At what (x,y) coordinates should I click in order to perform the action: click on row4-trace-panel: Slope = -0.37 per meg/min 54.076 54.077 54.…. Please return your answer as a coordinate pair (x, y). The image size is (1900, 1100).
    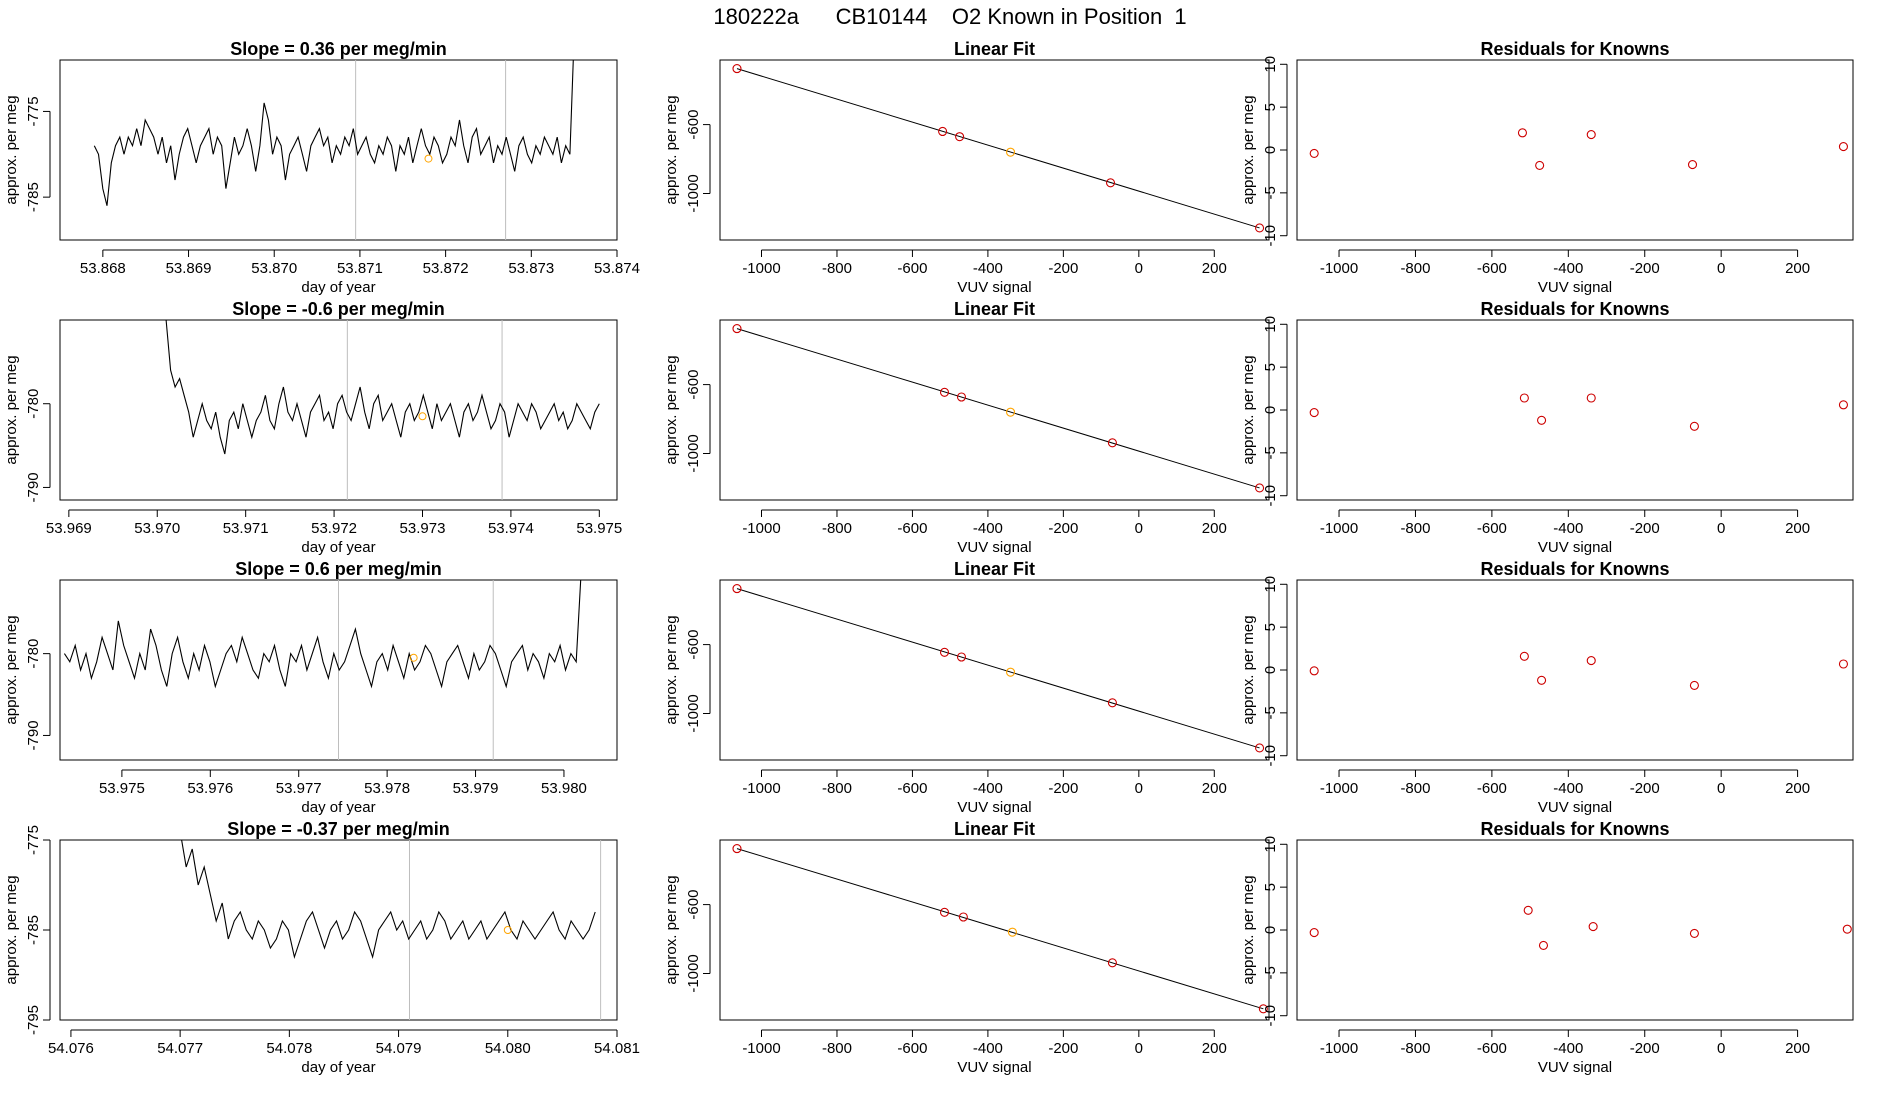
    Looking at the image, I should click on (321, 947).